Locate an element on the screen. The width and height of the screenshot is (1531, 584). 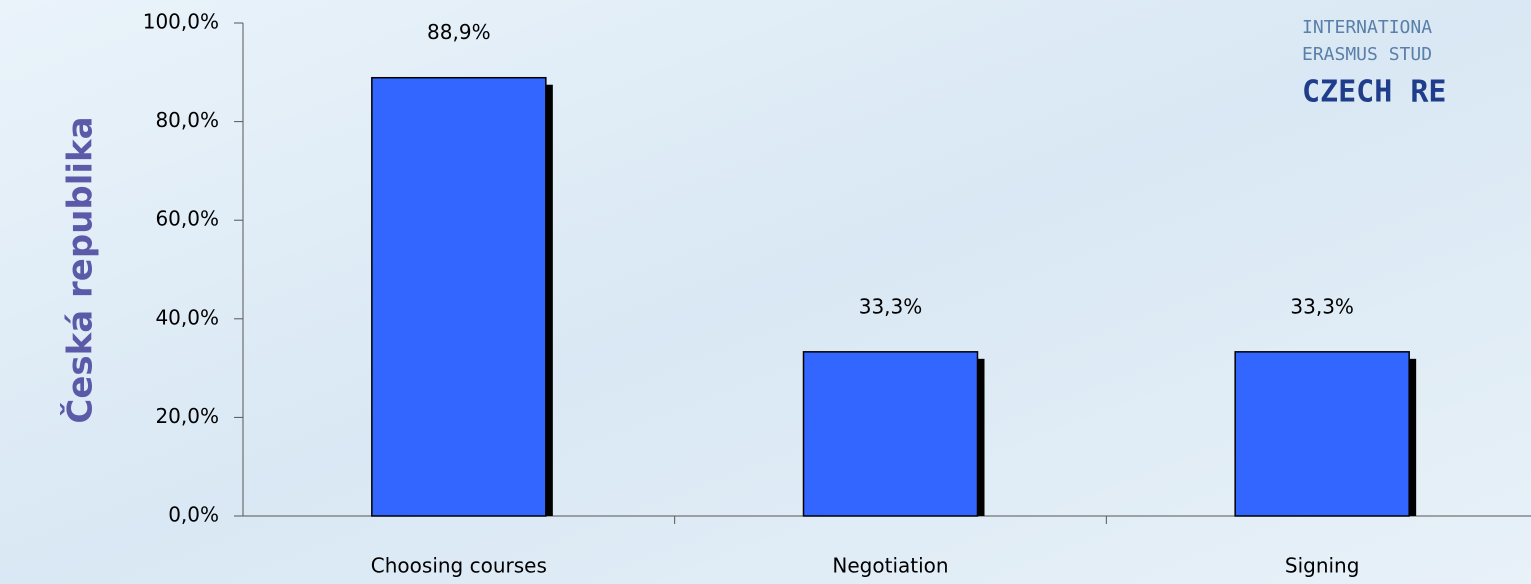
x-tick-label: Signing is located at coordinates (1322, 566).